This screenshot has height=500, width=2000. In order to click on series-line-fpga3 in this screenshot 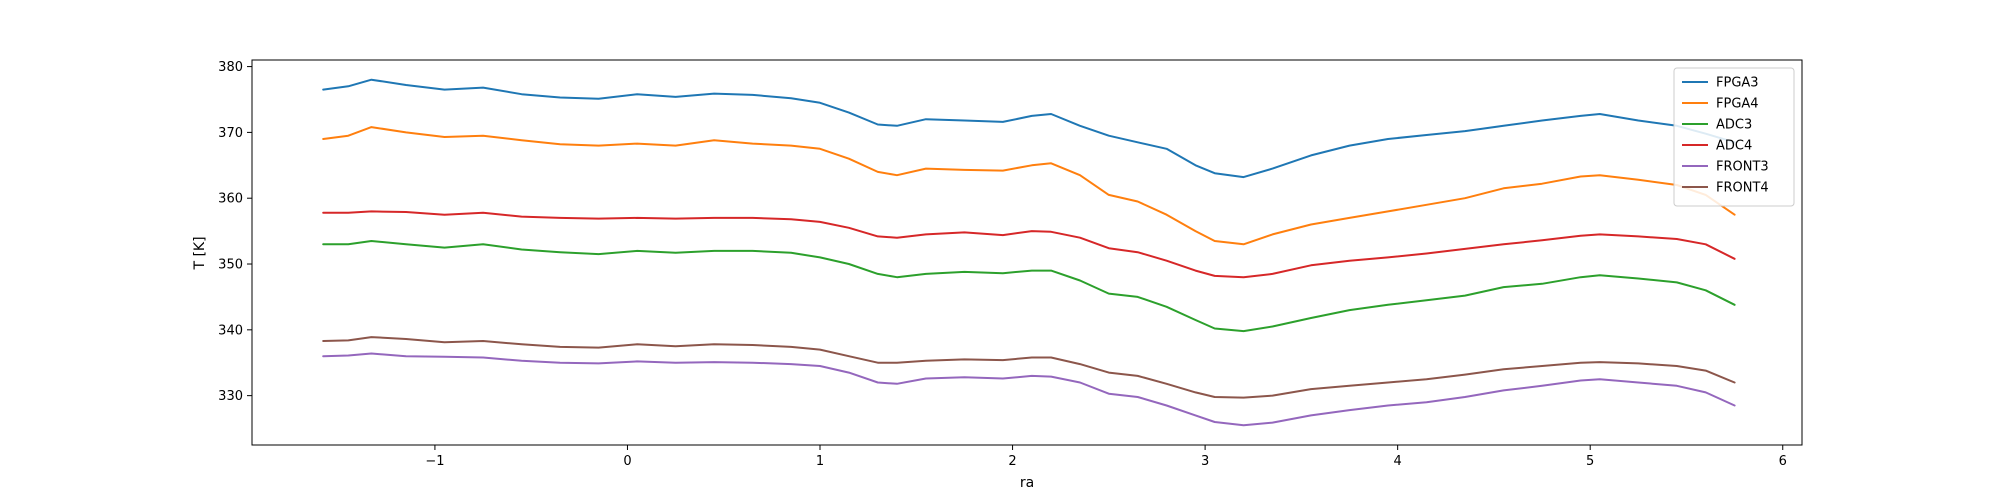, I will do `click(1029, 128)`.